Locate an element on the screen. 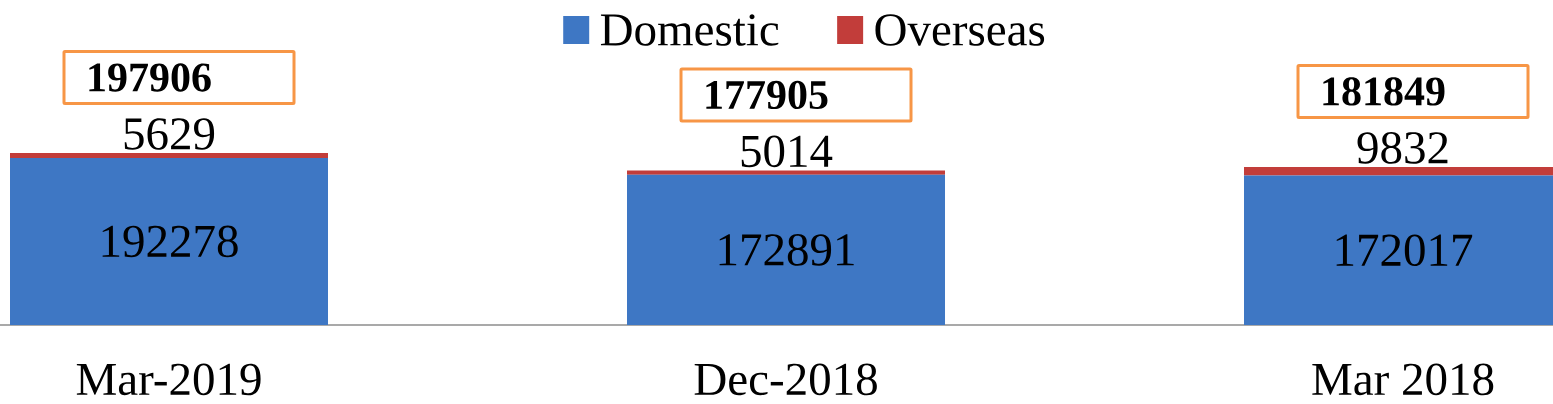  data-label: 172017 is located at coordinates (1404, 250).